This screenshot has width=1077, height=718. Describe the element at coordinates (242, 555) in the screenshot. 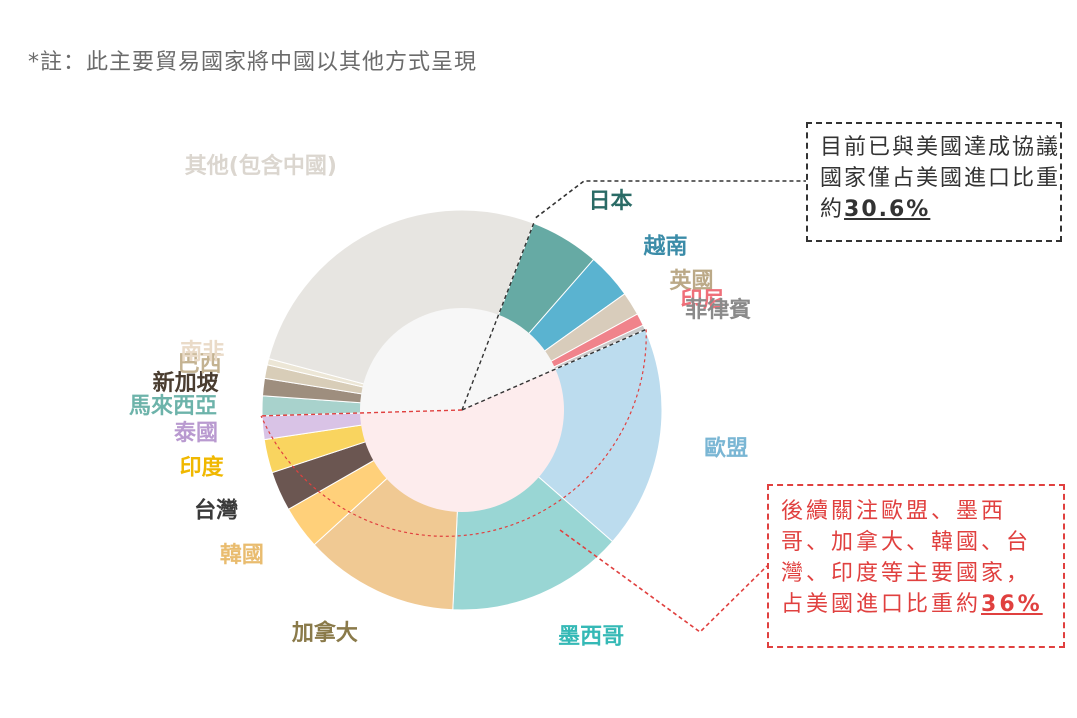

I see `slice-label-8: 韓國` at that location.